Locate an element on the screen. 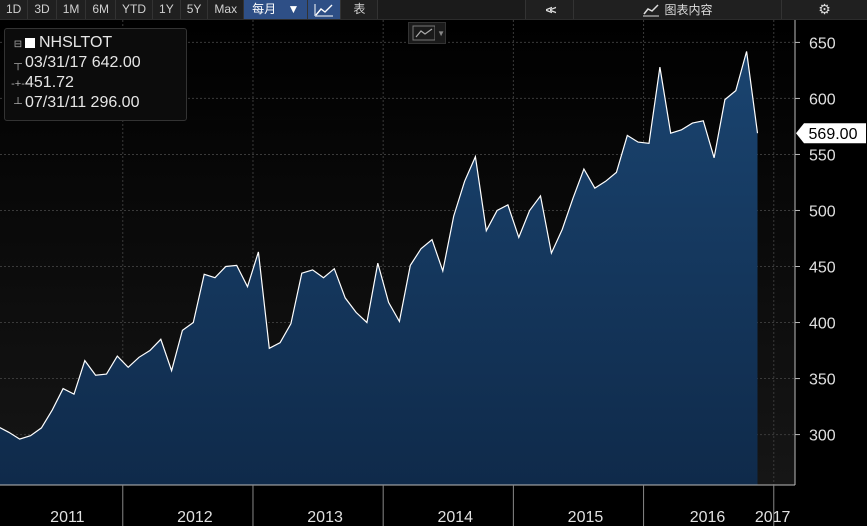 Image resolution: width=867 pixels, height=526 pixels. last-value-label: 569.00 is located at coordinates (833, 134).